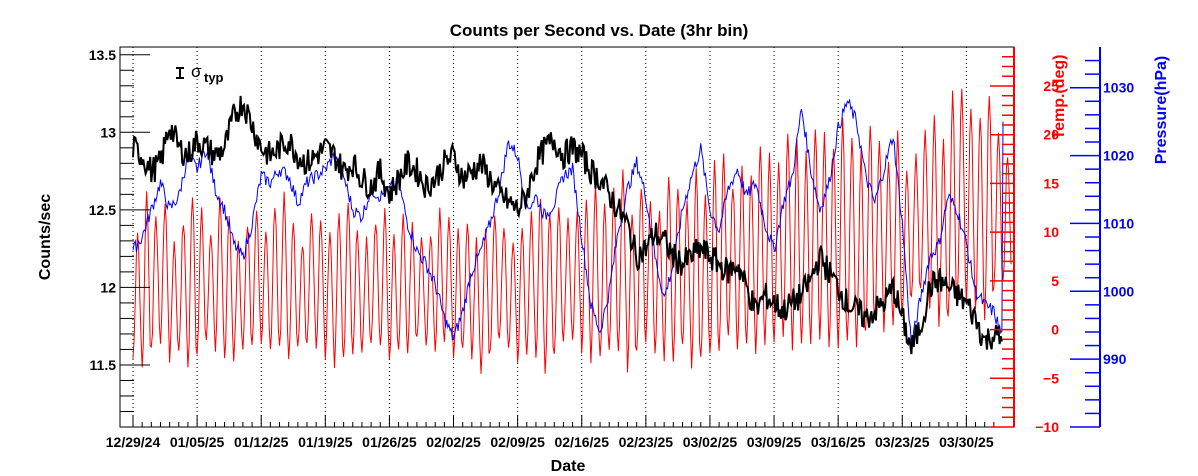  I want to click on pressure-tick-label: 1020, so click(1118, 156).